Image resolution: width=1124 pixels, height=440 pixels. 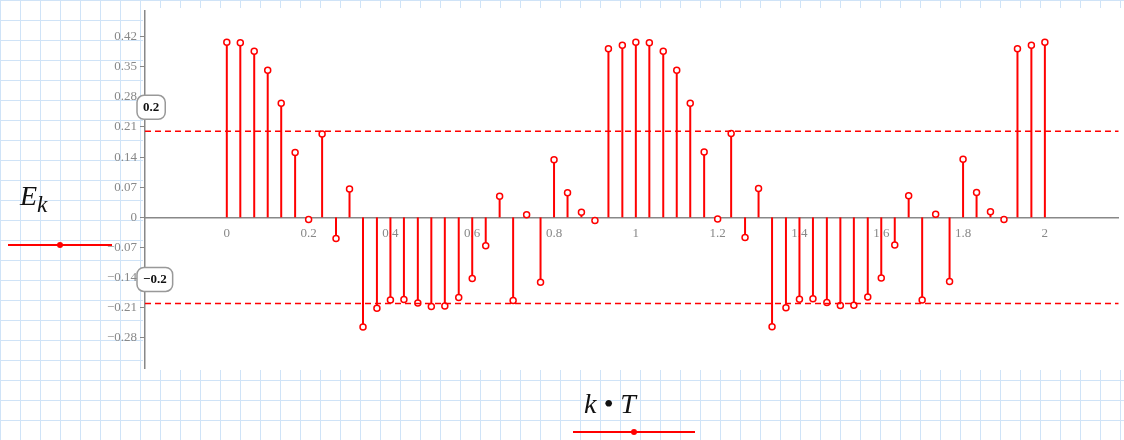 I want to click on x-tick-label: 0.2, so click(x=308, y=232).